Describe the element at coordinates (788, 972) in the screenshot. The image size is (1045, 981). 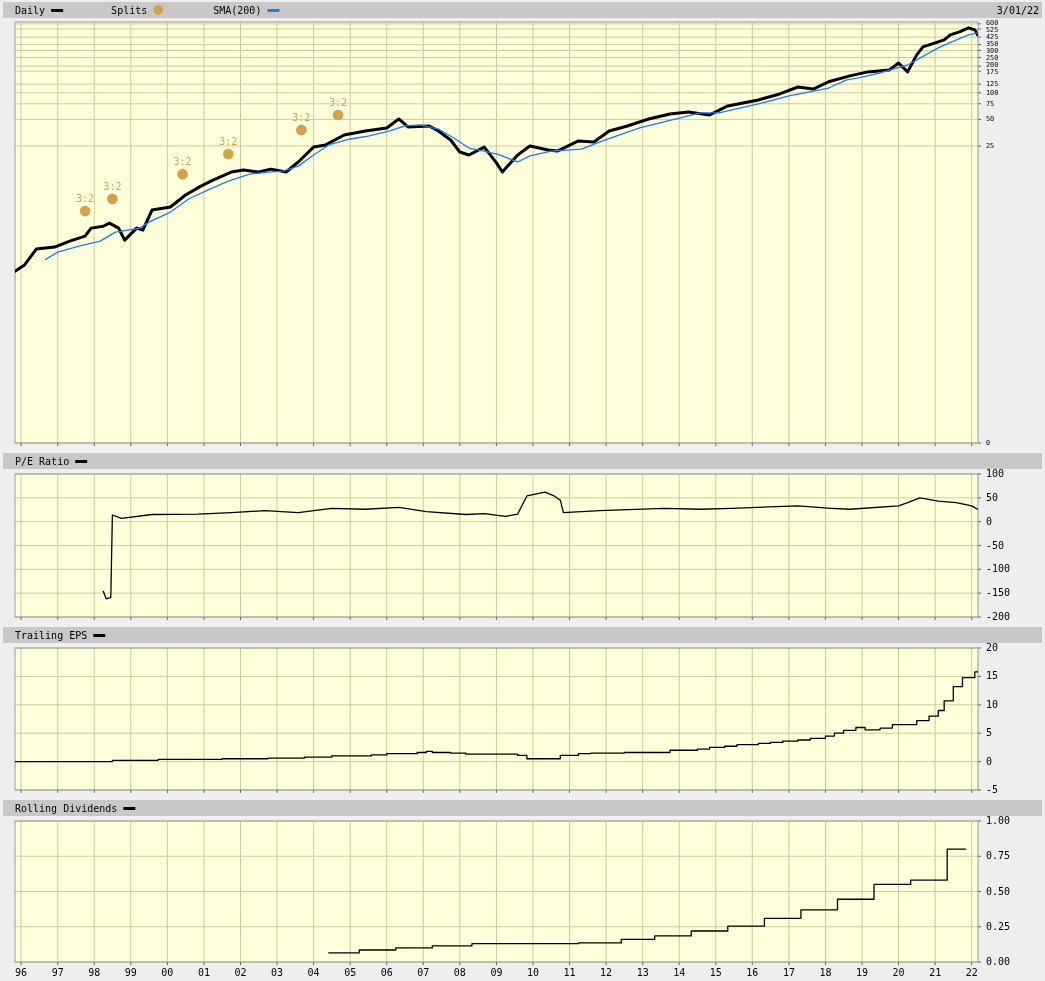
I see `x-tick-label: 17` at that location.